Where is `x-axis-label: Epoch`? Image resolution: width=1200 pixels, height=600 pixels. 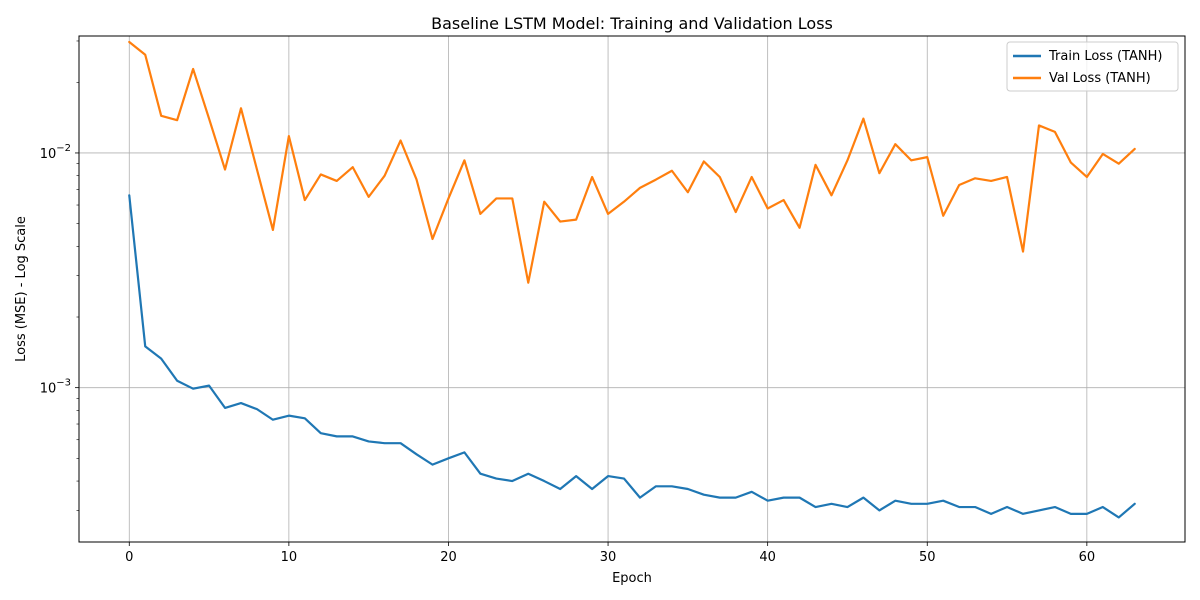
x-axis-label: Epoch is located at coordinates (632, 578).